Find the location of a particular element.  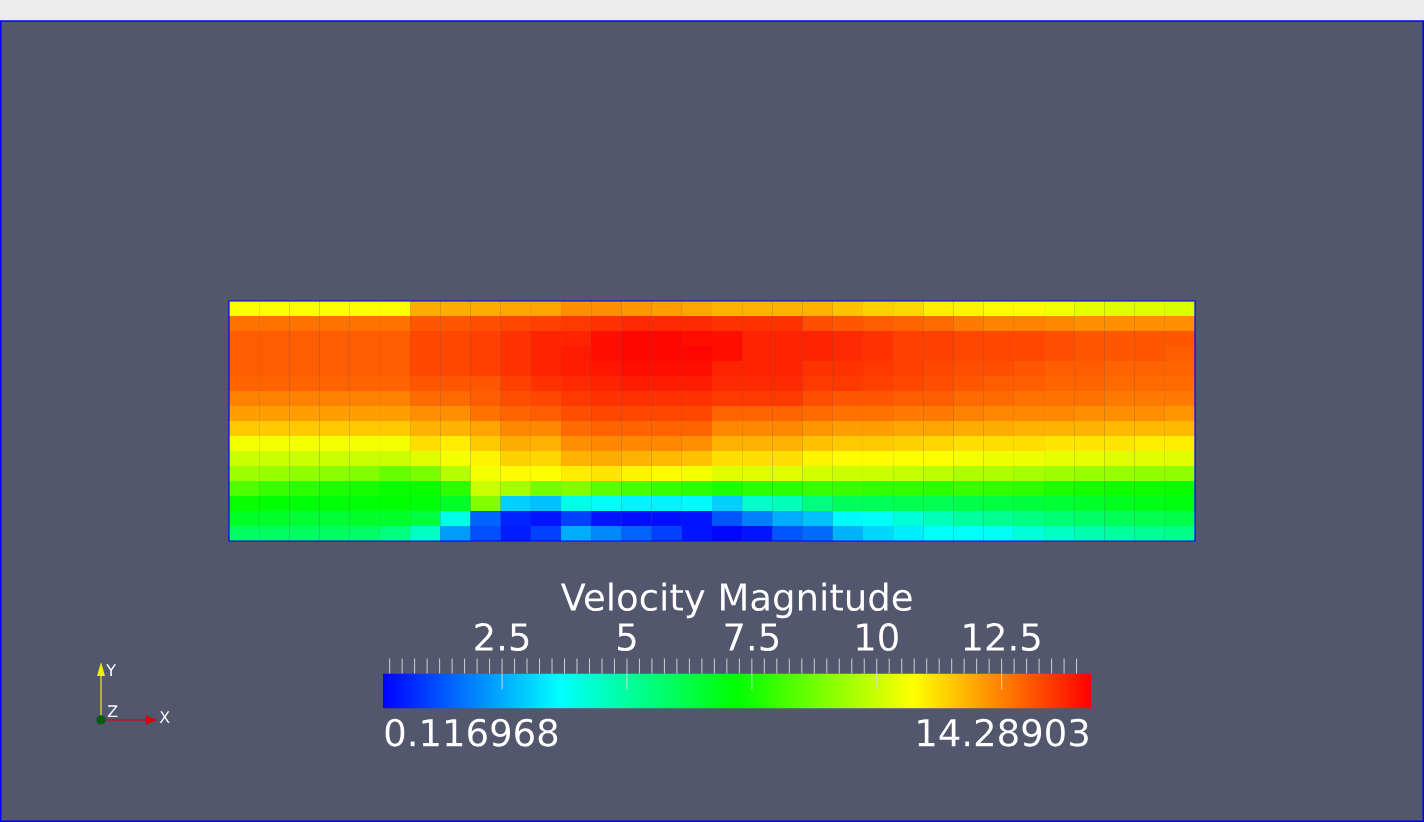

color-bar-label: 10 is located at coordinates (877, 637).